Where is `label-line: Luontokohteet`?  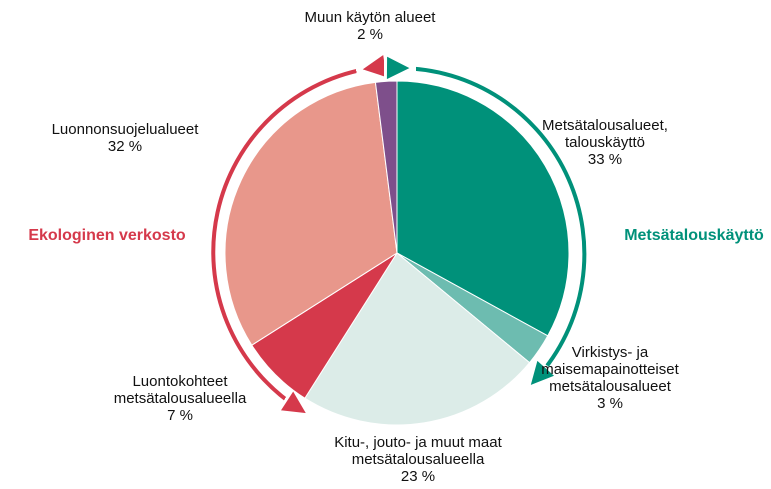 label-line: Luontokohteet is located at coordinates (180, 381).